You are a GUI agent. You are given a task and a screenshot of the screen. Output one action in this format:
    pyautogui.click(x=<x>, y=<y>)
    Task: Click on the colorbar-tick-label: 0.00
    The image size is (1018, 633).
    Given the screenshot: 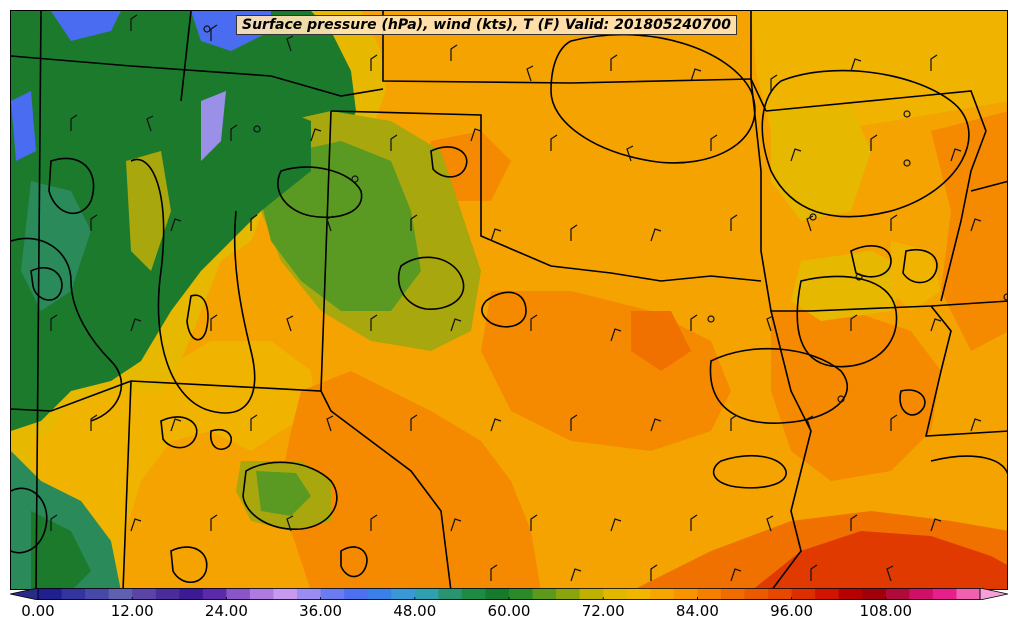 What is the action you would take?
    pyautogui.click(x=38, y=611)
    